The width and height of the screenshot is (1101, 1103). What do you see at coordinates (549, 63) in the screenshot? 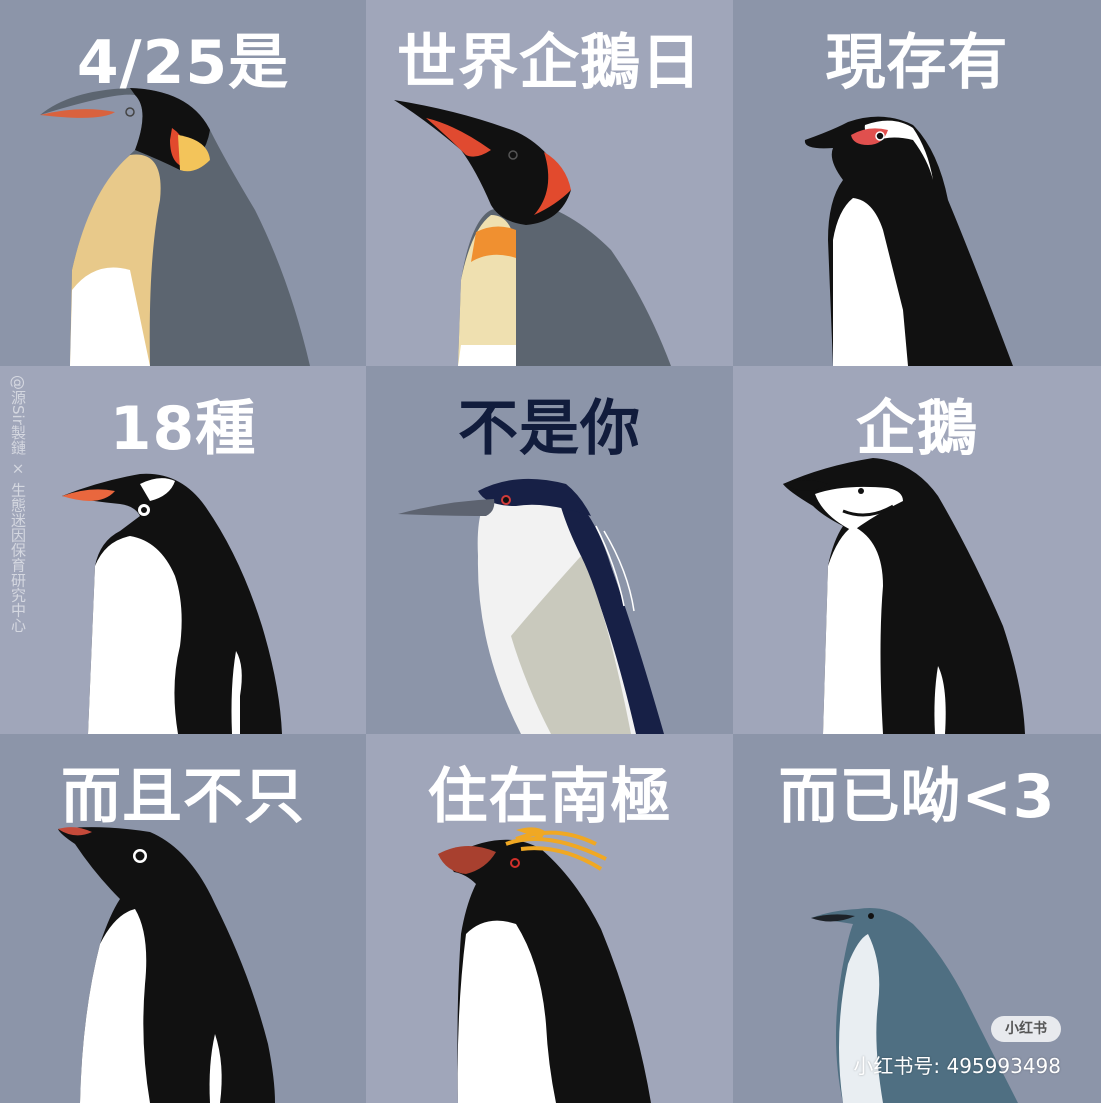
I see `caption-panel-2: 世界企鵝日` at bounding box center [549, 63].